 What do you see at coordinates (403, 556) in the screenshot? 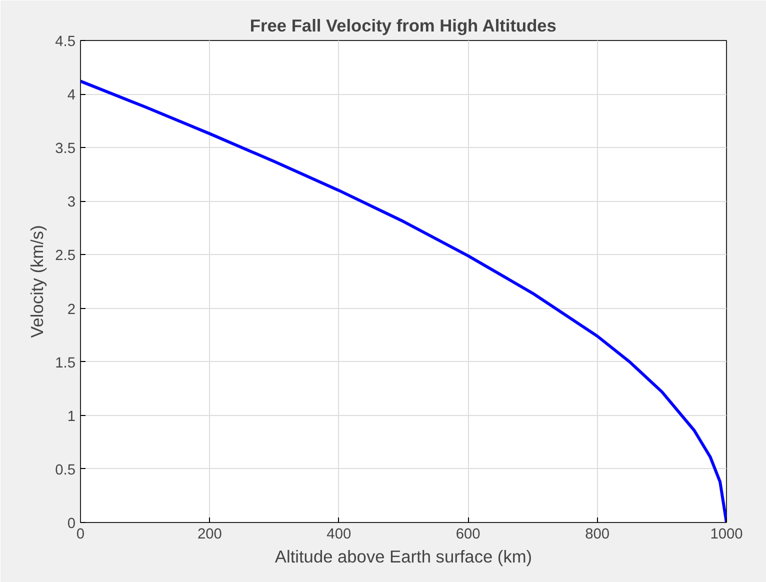
I see `x-axis-title: Altitude above Earth surface (km)` at bounding box center [403, 556].